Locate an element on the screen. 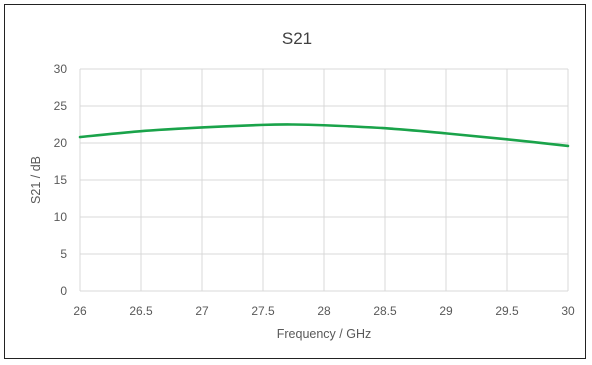 The image size is (592, 365). y-axis-label: S21 / dB is located at coordinates (36, 180).